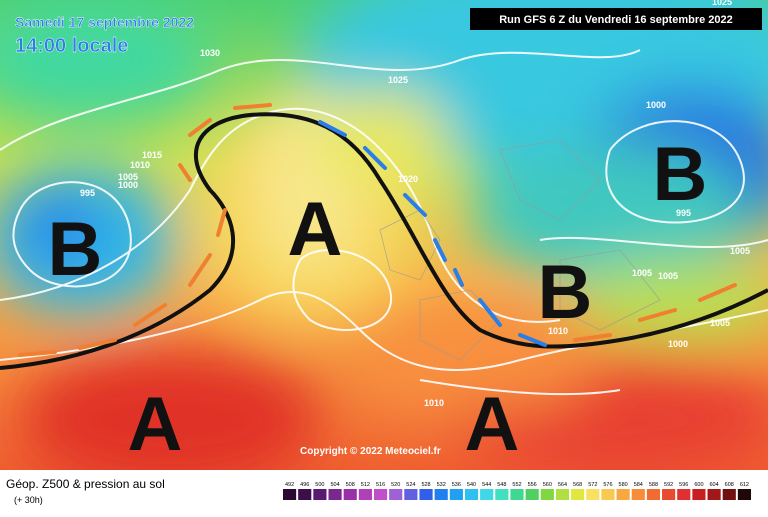 The image size is (768, 517). Describe the element at coordinates (152, 155) in the screenshot. I see `isobar-label: 1015` at that location.